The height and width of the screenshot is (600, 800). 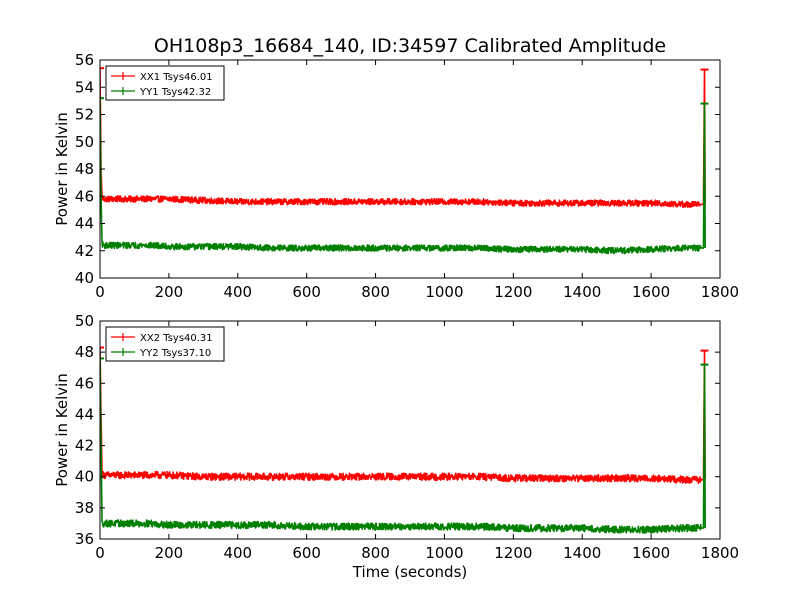 I want to click on x-axis-label: Time (seconds), so click(x=410, y=572).